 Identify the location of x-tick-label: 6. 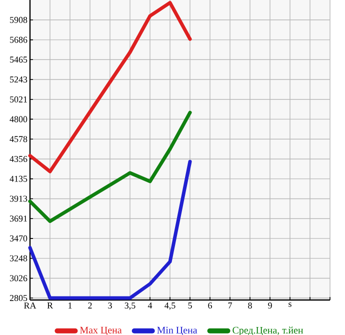
(210, 305).